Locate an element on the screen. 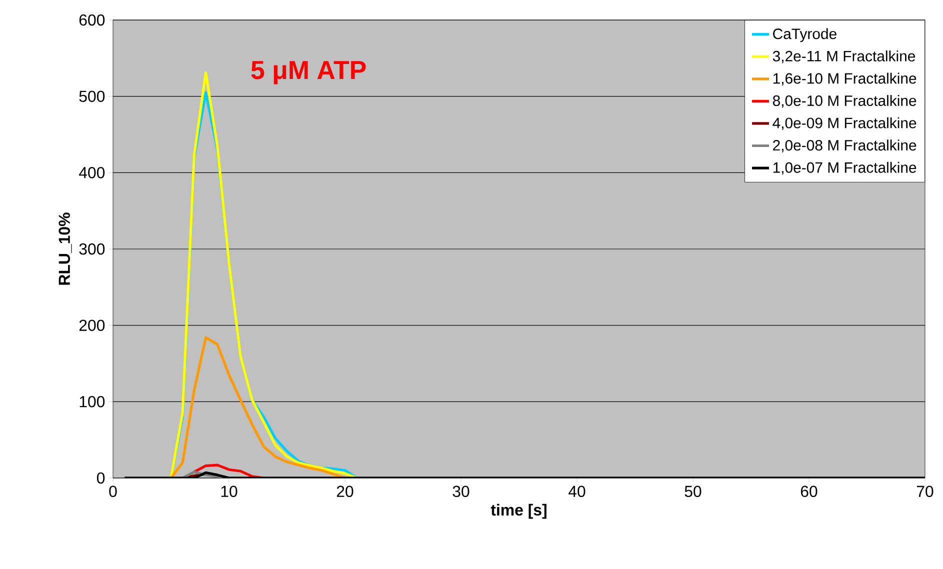 This screenshot has width=943, height=569. x-tick-label: 40 is located at coordinates (577, 492).